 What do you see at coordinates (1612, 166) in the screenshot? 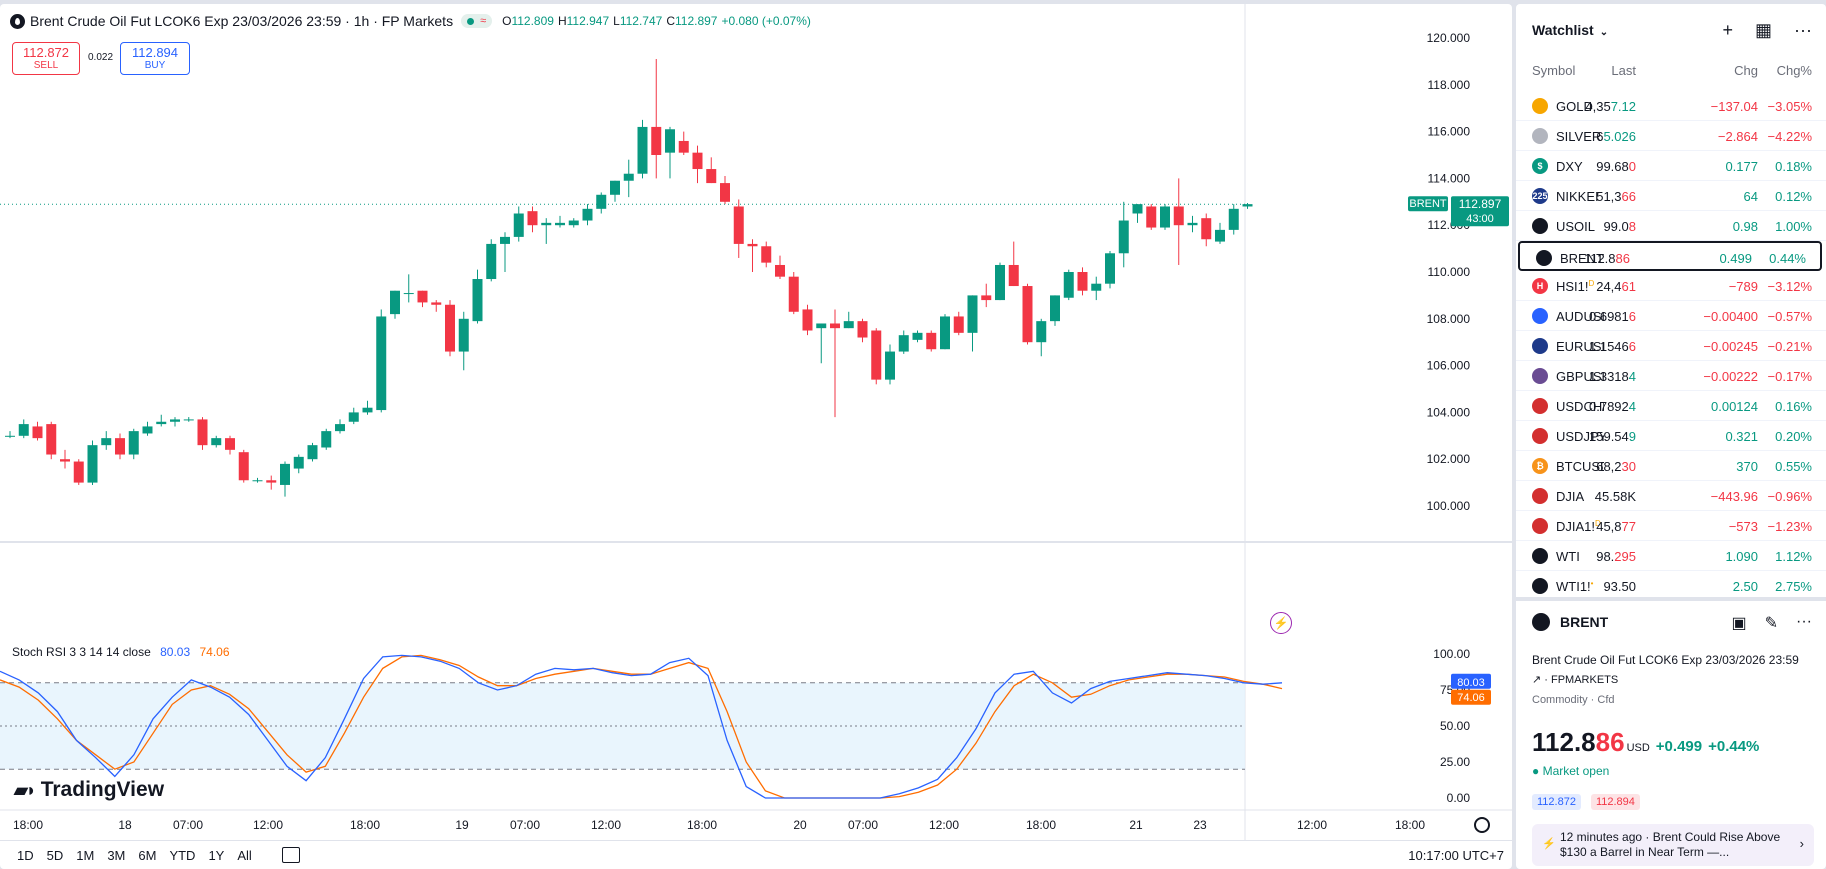
I see `last-price-main: 99.68` at bounding box center [1612, 166].